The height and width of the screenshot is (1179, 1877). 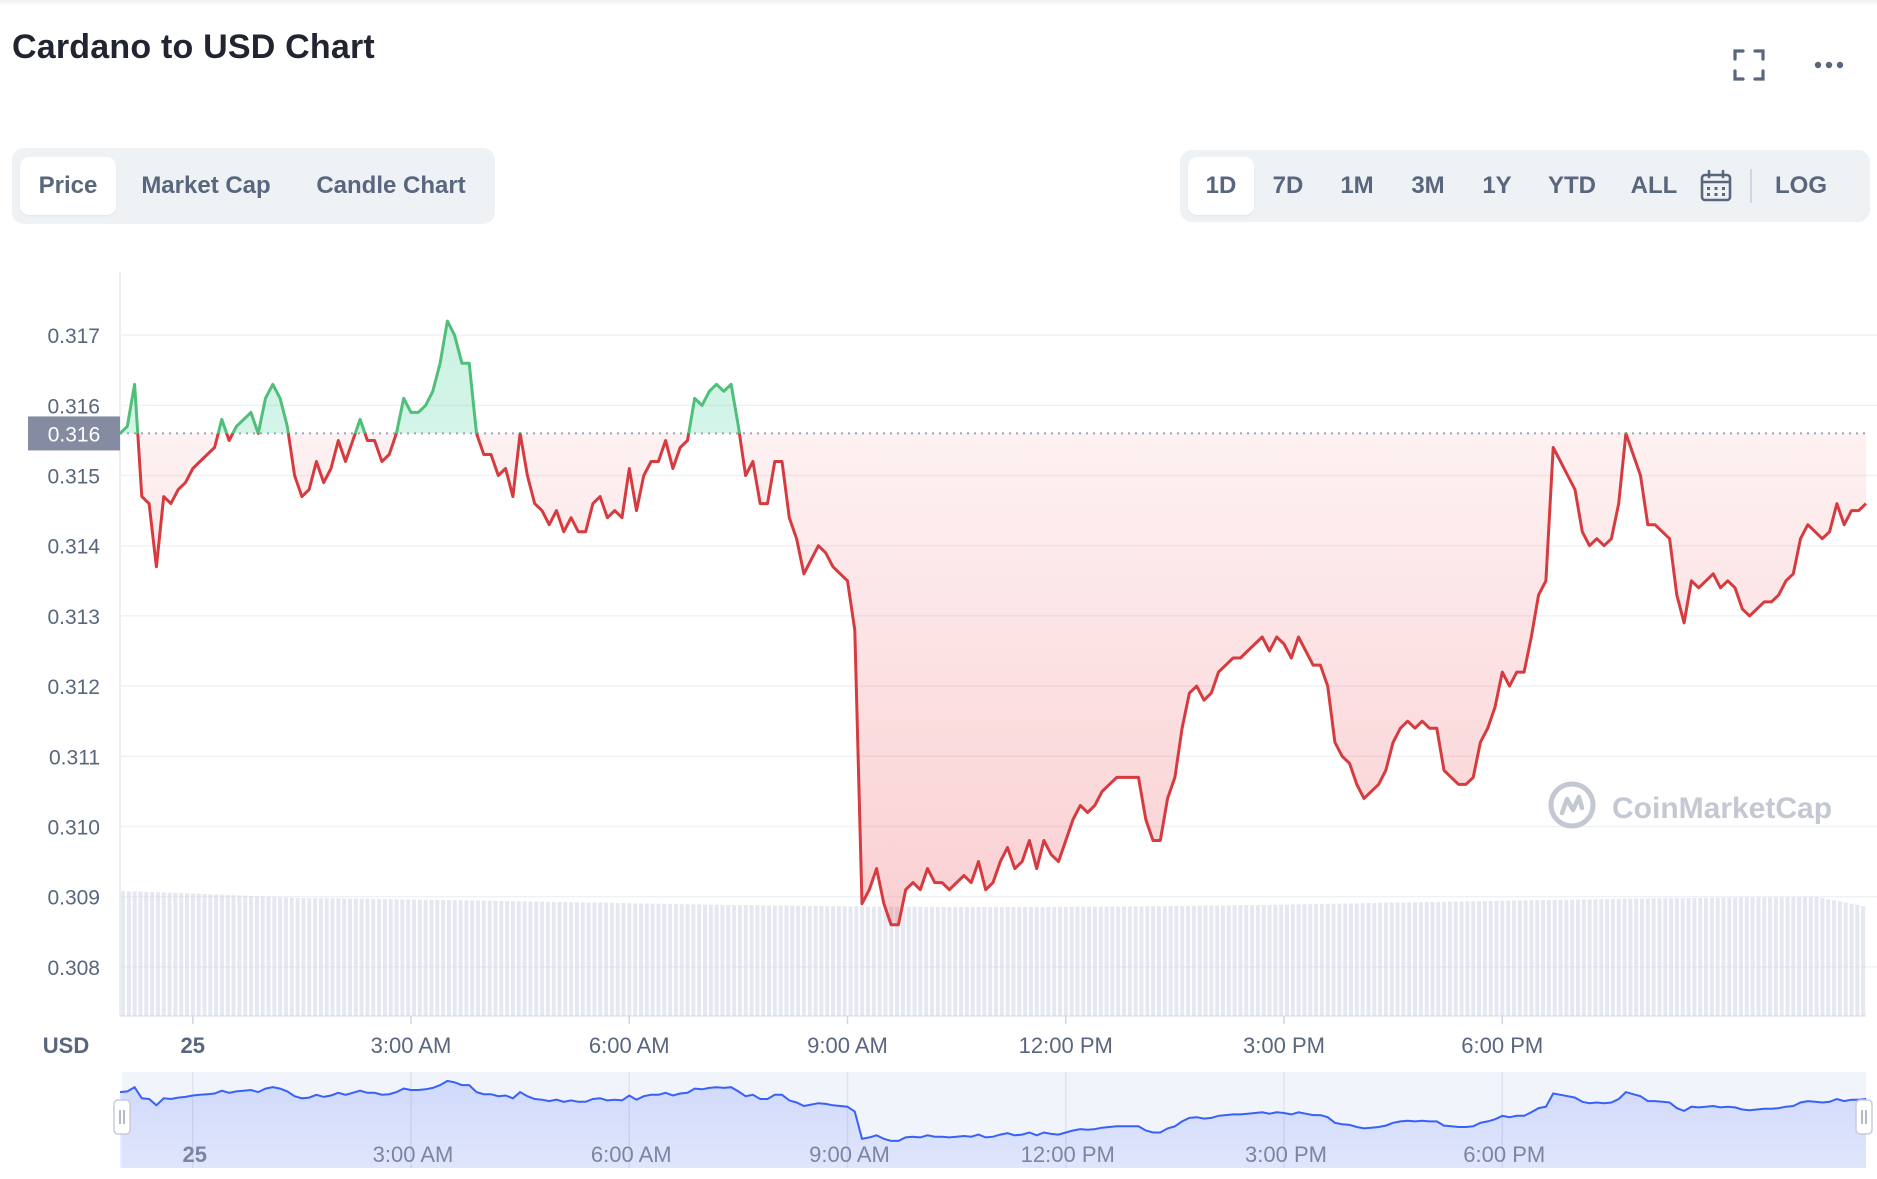 I want to click on metric-tab-group: Price Market Cap Candle Chart, so click(x=253, y=186).